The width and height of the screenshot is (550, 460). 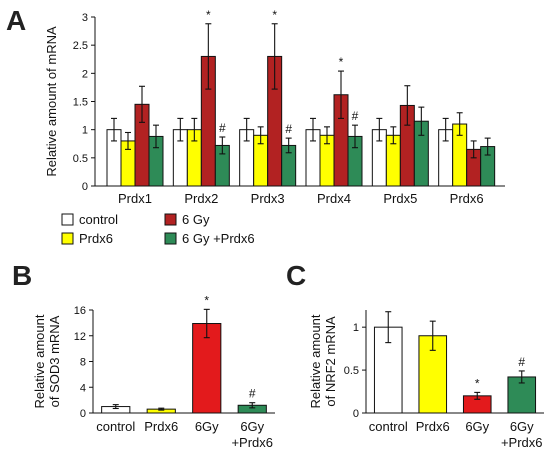 What do you see at coordinates (158, 229) in the screenshot?
I see `chart-a-legend: control Prdx6 6 Gy 6 Gy +Prdx6` at bounding box center [158, 229].